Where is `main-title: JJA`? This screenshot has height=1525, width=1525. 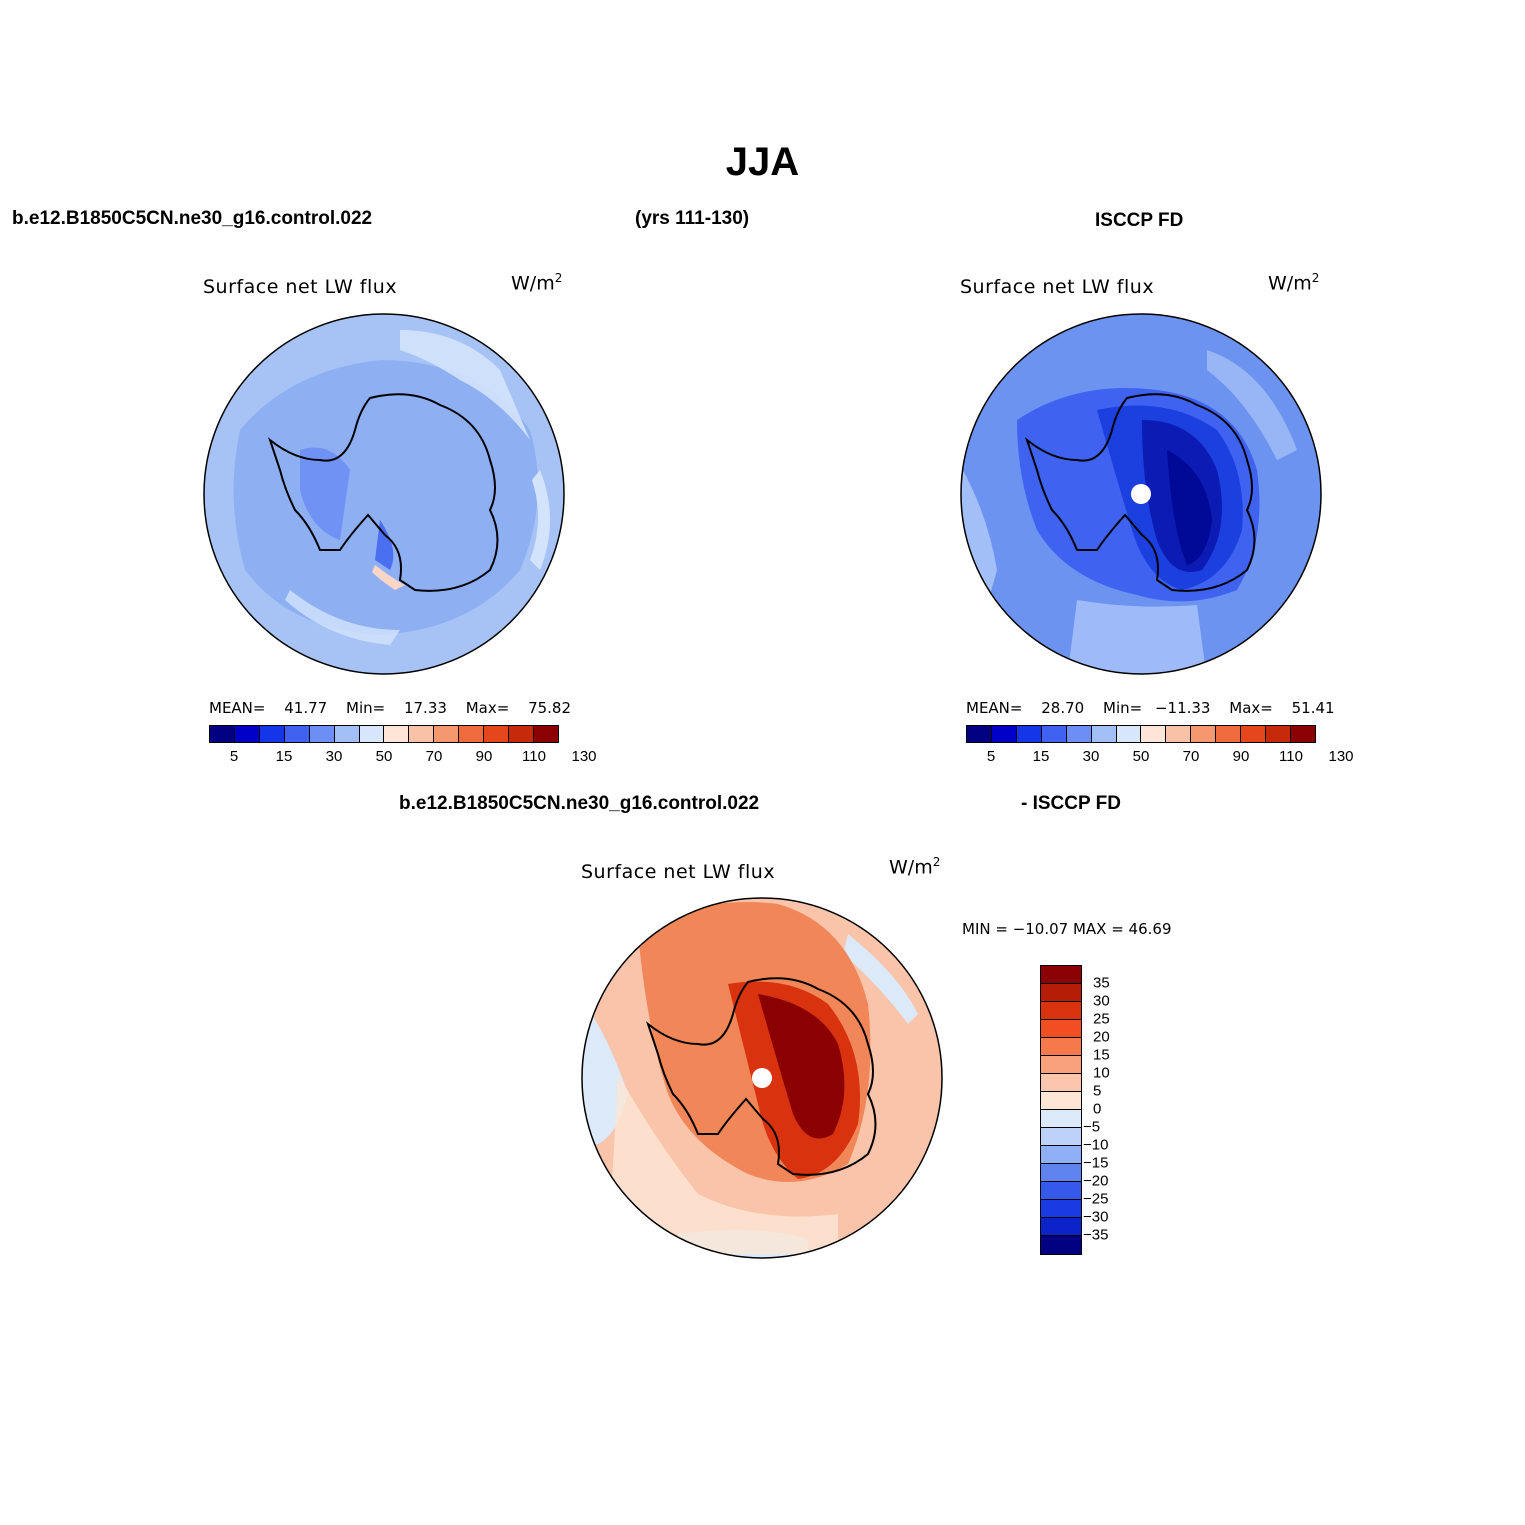 main-title: JJA is located at coordinates (762, 162).